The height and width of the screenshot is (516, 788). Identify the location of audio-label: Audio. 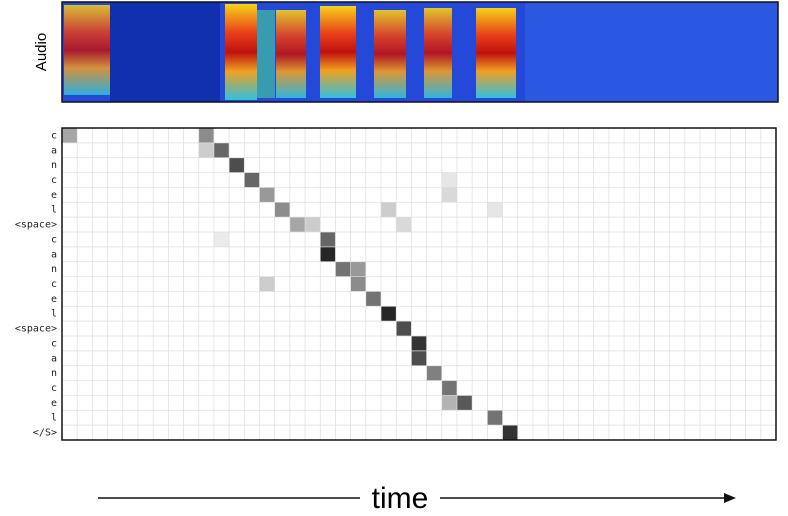
(41, 52).